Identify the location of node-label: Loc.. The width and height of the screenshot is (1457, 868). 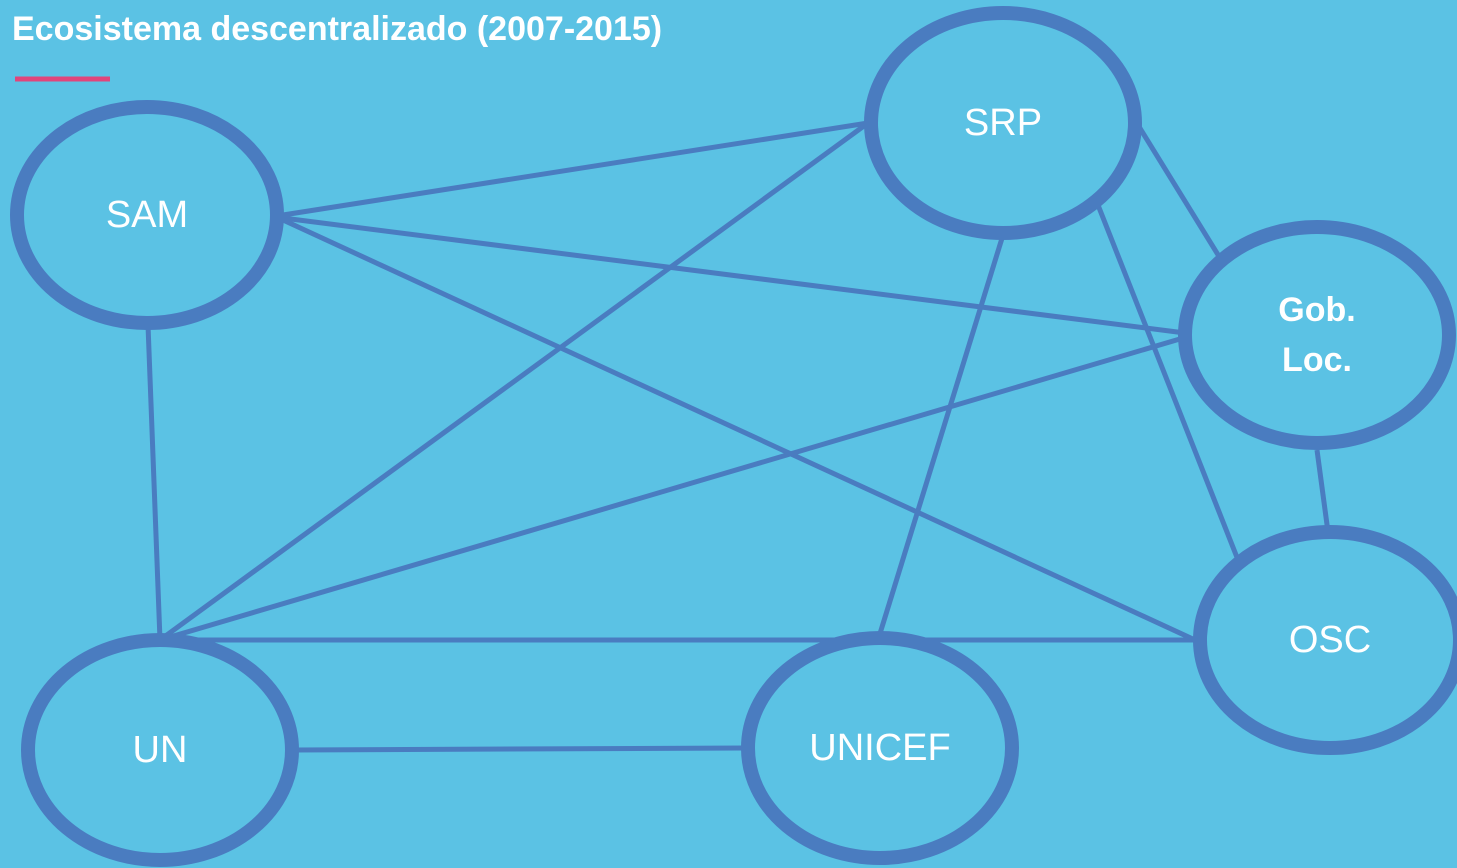
(1317, 360).